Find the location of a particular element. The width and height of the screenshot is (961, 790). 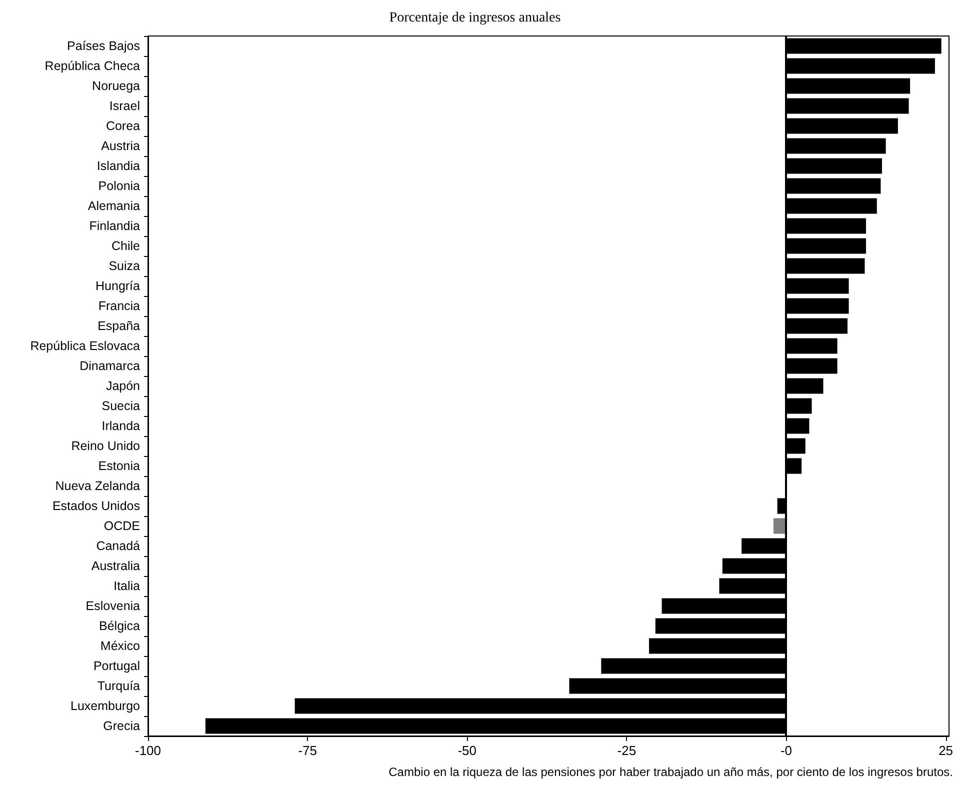

y-tick-label: Suiza is located at coordinates (124, 266).